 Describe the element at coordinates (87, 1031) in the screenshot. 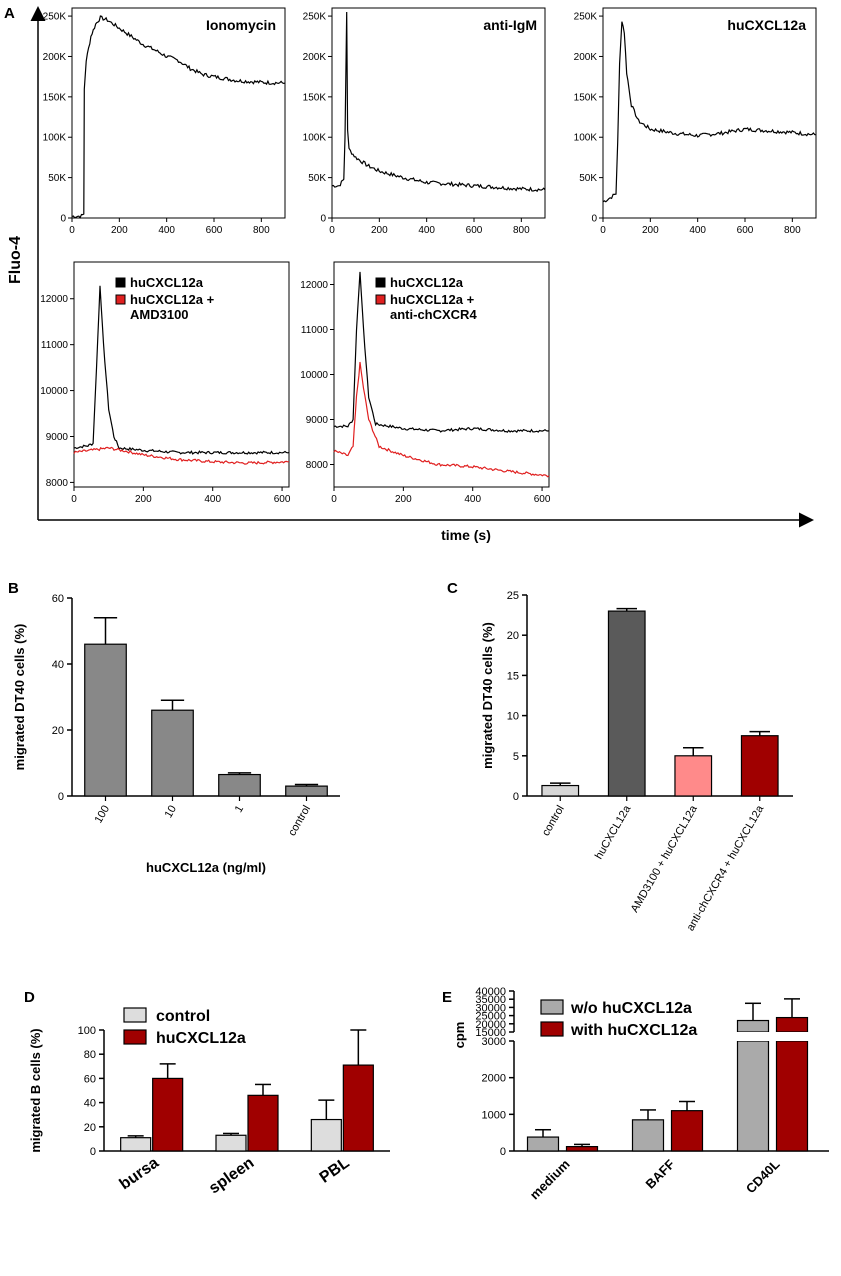

I see `y-tick-label: 100` at that location.